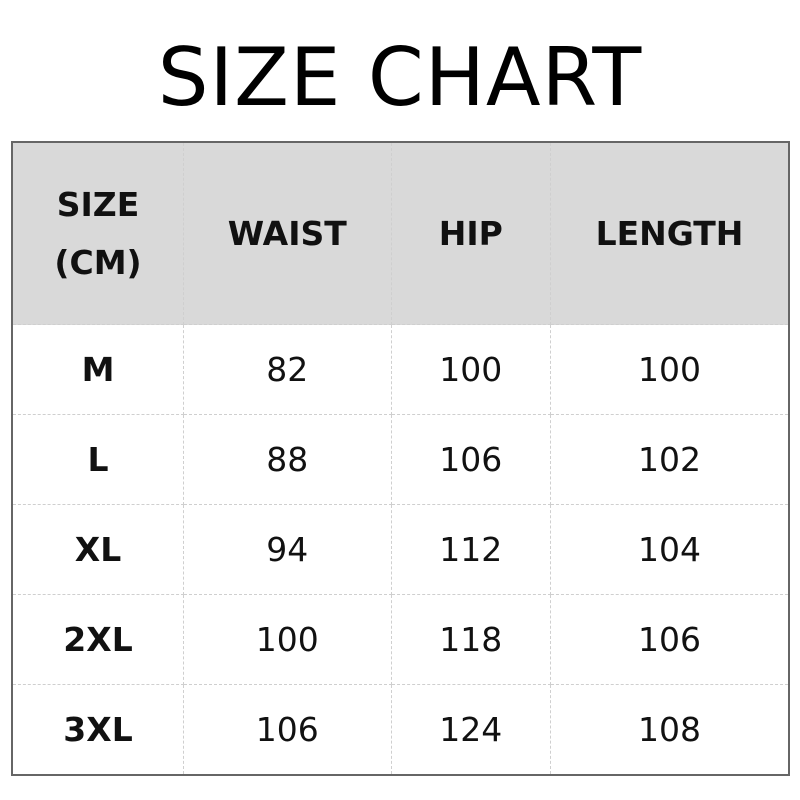 Image resolution: width=800 pixels, height=800 pixels. What do you see at coordinates (669, 730) in the screenshot?
I see `cell-length: 108` at bounding box center [669, 730].